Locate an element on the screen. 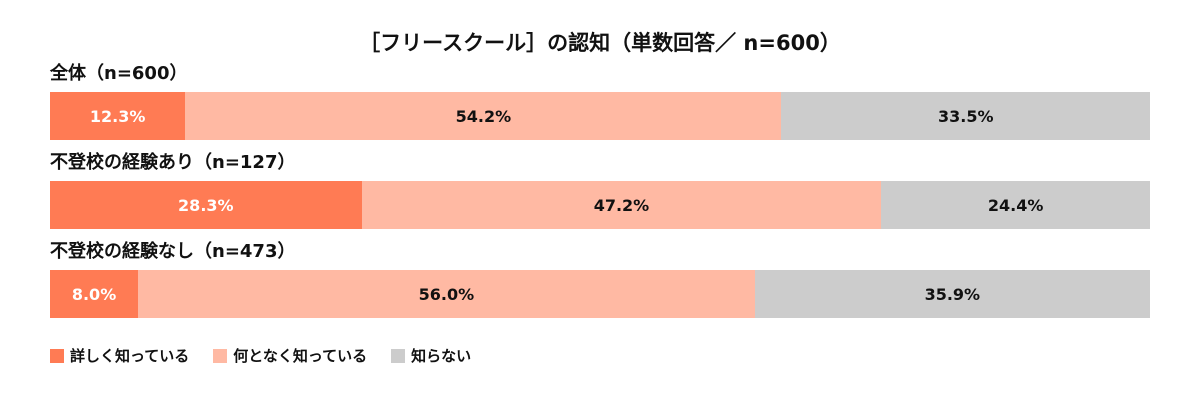  bar-absent-yes: 28.3% 47.2% 24.4% is located at coordinates (600, 205).